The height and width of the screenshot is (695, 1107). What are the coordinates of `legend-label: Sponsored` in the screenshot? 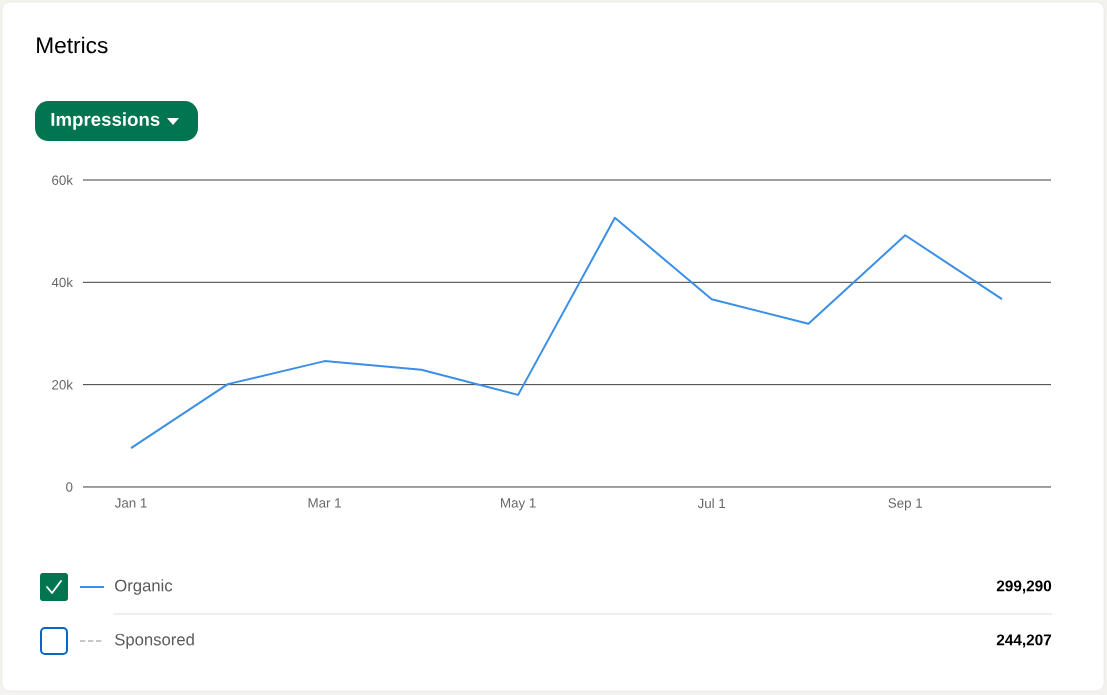 It's located at (154, 641).